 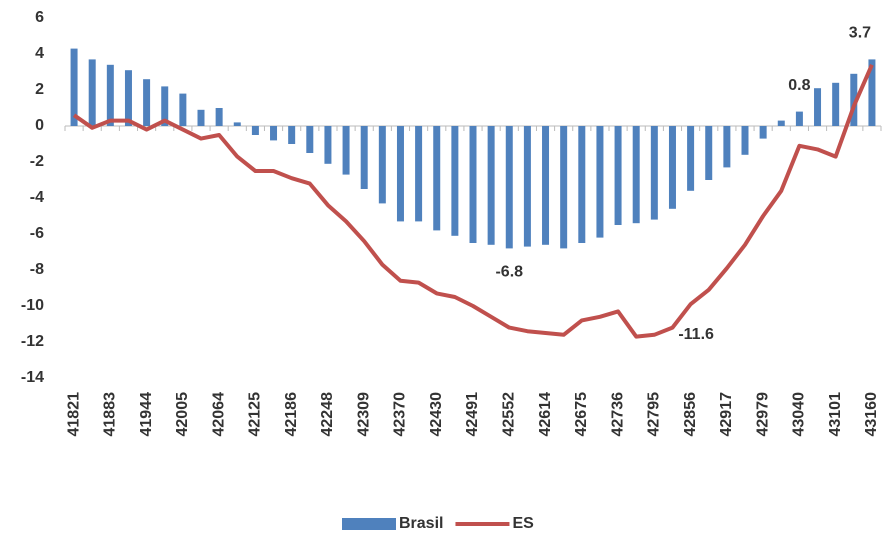 I want to click on y-tick-label: -10, so click(x=32, y=305).